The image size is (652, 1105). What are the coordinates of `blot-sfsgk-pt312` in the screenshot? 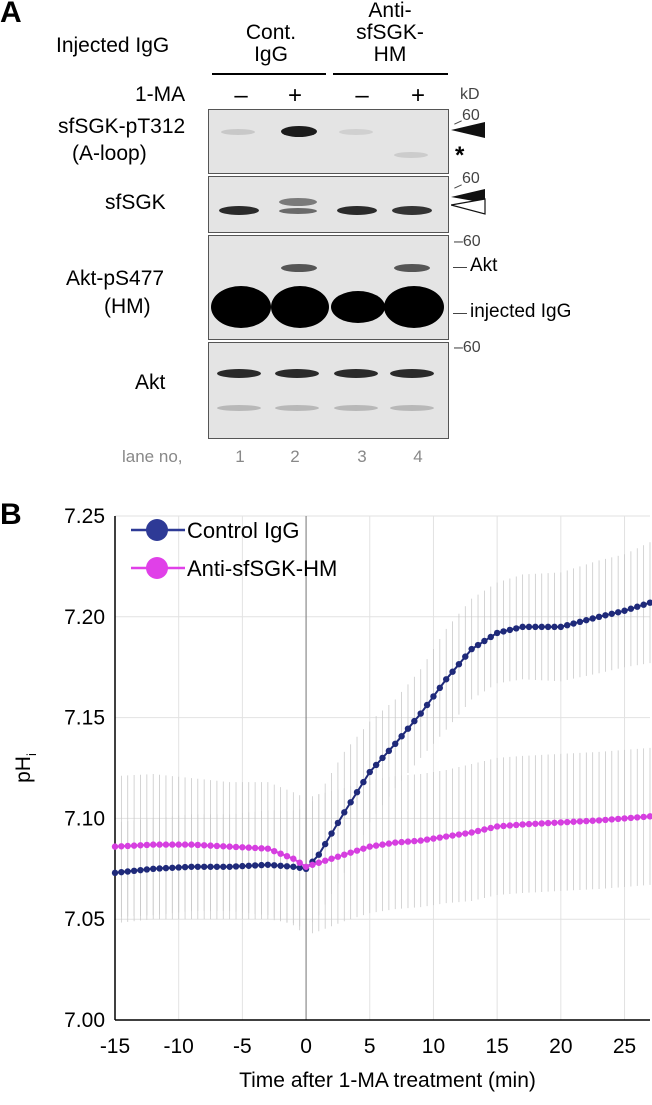 It's located at (328, 141).